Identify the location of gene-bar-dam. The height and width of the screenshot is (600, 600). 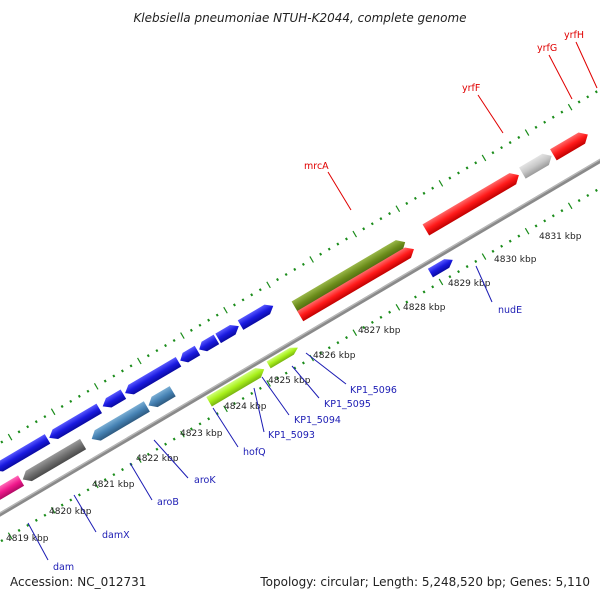
(12, 490).